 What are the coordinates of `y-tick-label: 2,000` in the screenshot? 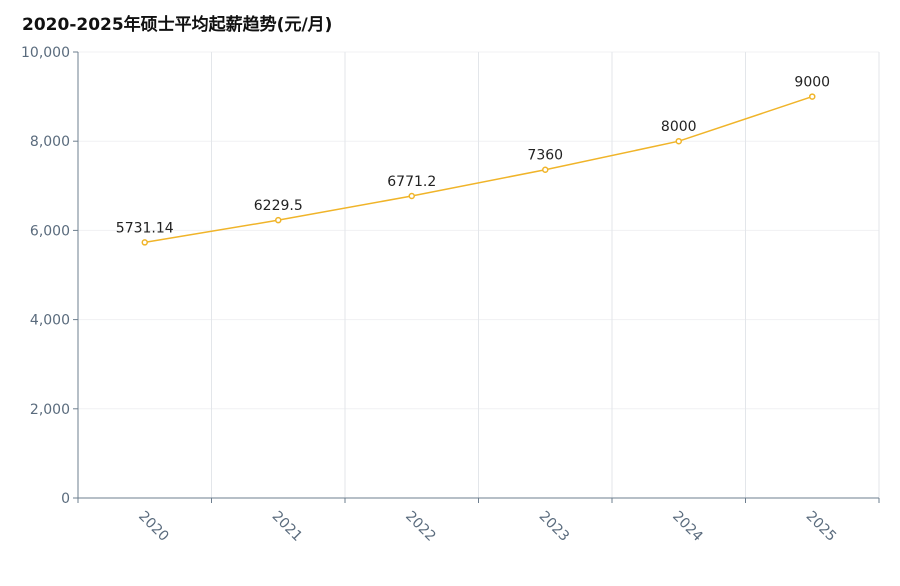 It's located at (50, 410).